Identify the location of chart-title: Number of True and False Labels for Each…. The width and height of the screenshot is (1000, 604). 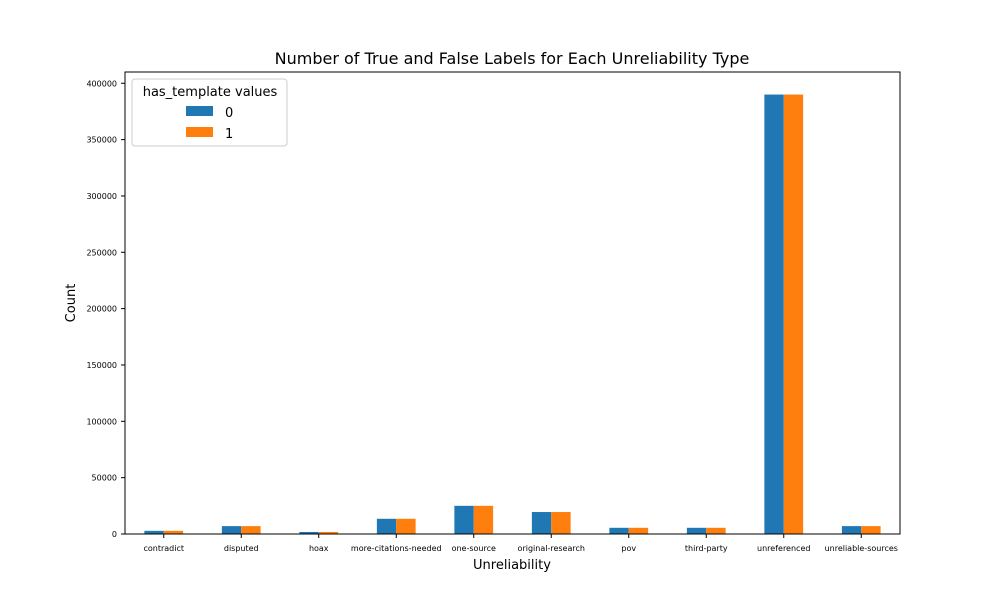
(512, 58).